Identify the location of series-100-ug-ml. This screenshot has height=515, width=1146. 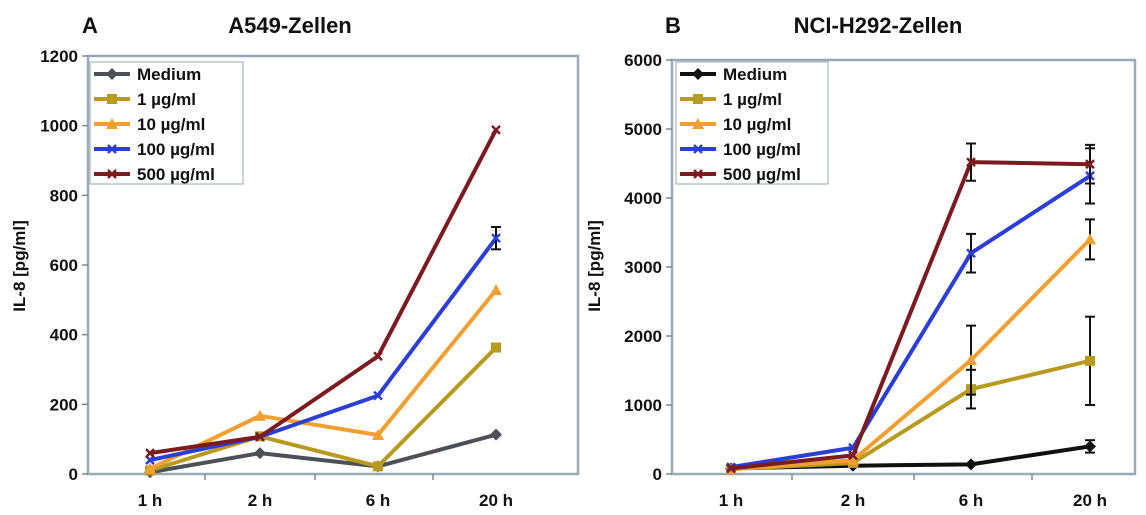
(323, 345).